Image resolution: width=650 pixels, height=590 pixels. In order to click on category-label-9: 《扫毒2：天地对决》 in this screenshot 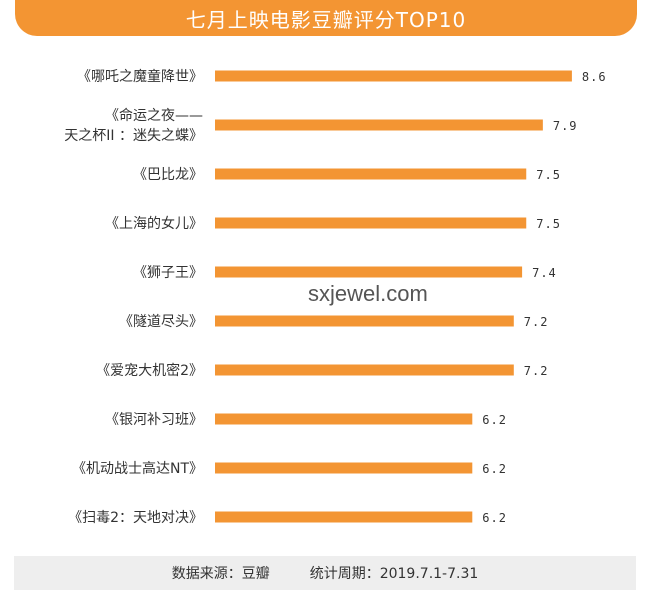, I will do `click(135, 518)`.